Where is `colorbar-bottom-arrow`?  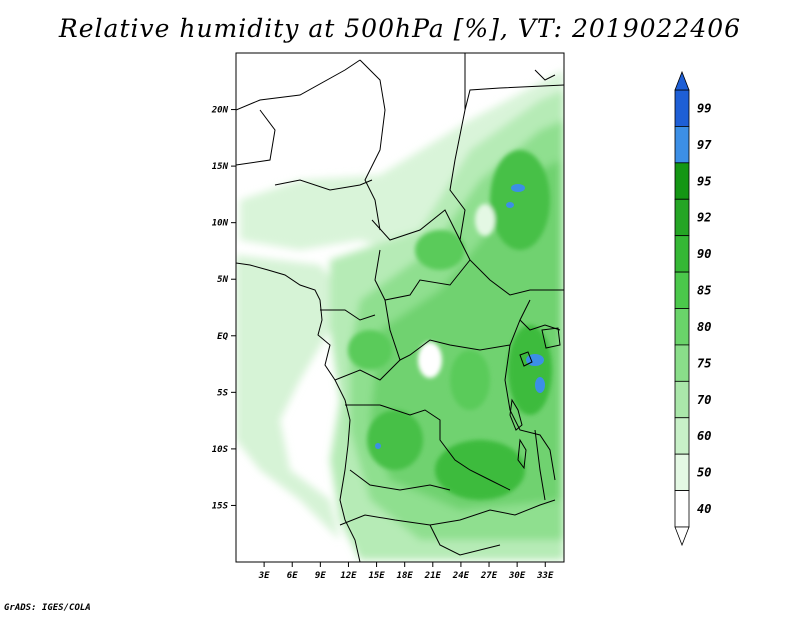
colorbar-bottom-arrow is located at coordinates (682, 536).